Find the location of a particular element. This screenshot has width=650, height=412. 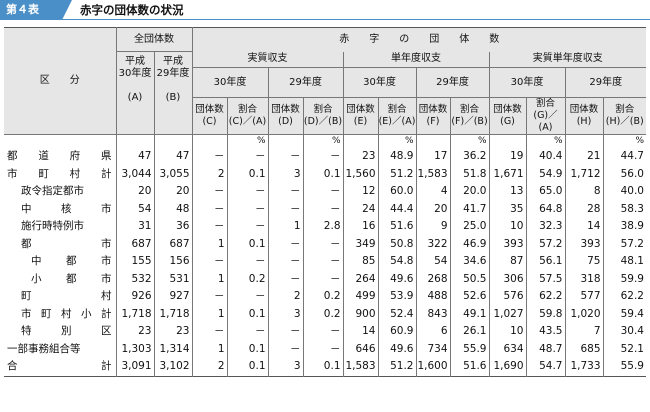

value-cell: 1,718 is located at coordinates (172, 314).